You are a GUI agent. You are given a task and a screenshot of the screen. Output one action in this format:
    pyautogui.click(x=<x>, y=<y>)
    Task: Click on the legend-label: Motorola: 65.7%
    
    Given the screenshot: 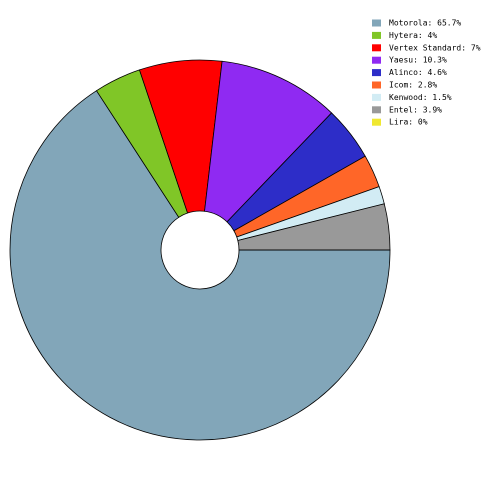 What is the action you would take?
    pyautogui.click(x=425, y=23)
    